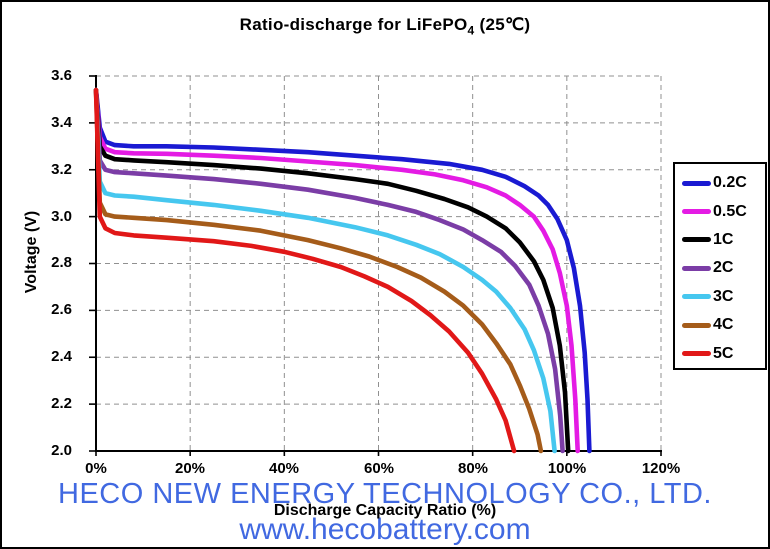 This screenshot has width=770, height=549. Describe the element at coordinates (61, 75) in the screenshot. I see `y-tick-label: 3.6` at that location.